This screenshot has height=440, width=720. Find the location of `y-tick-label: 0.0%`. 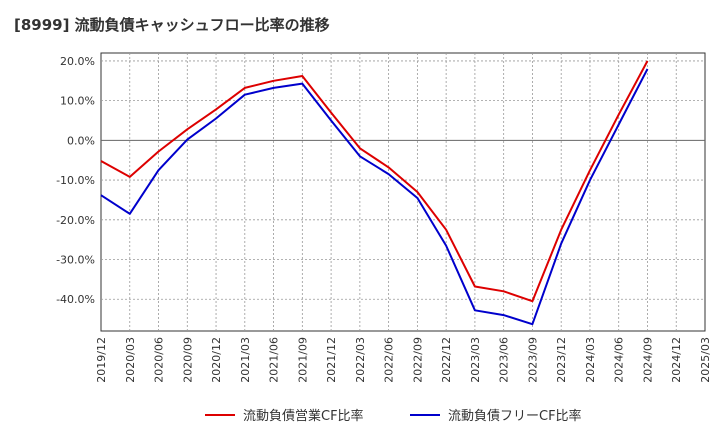

y-tick-label: 0.0% is located at coordinates (81, 140).